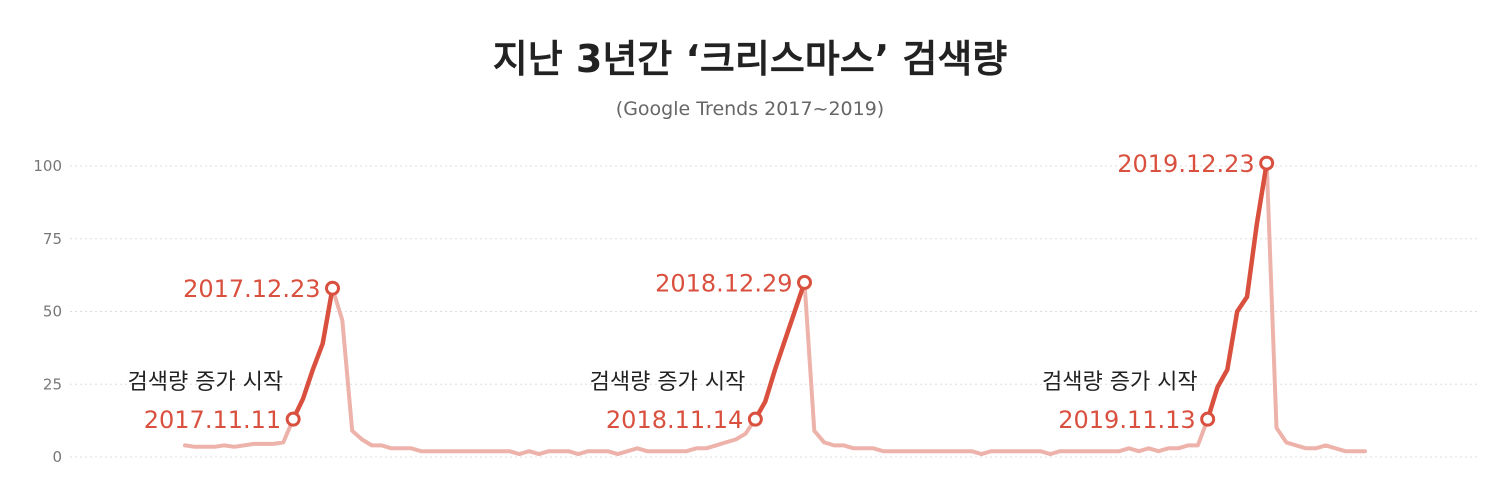 This screenshot has height=491, width=1500. Describe the element at coordinates (674, 420) in the screenshot. I see `start-label-2: 2018.11.14` at that location.